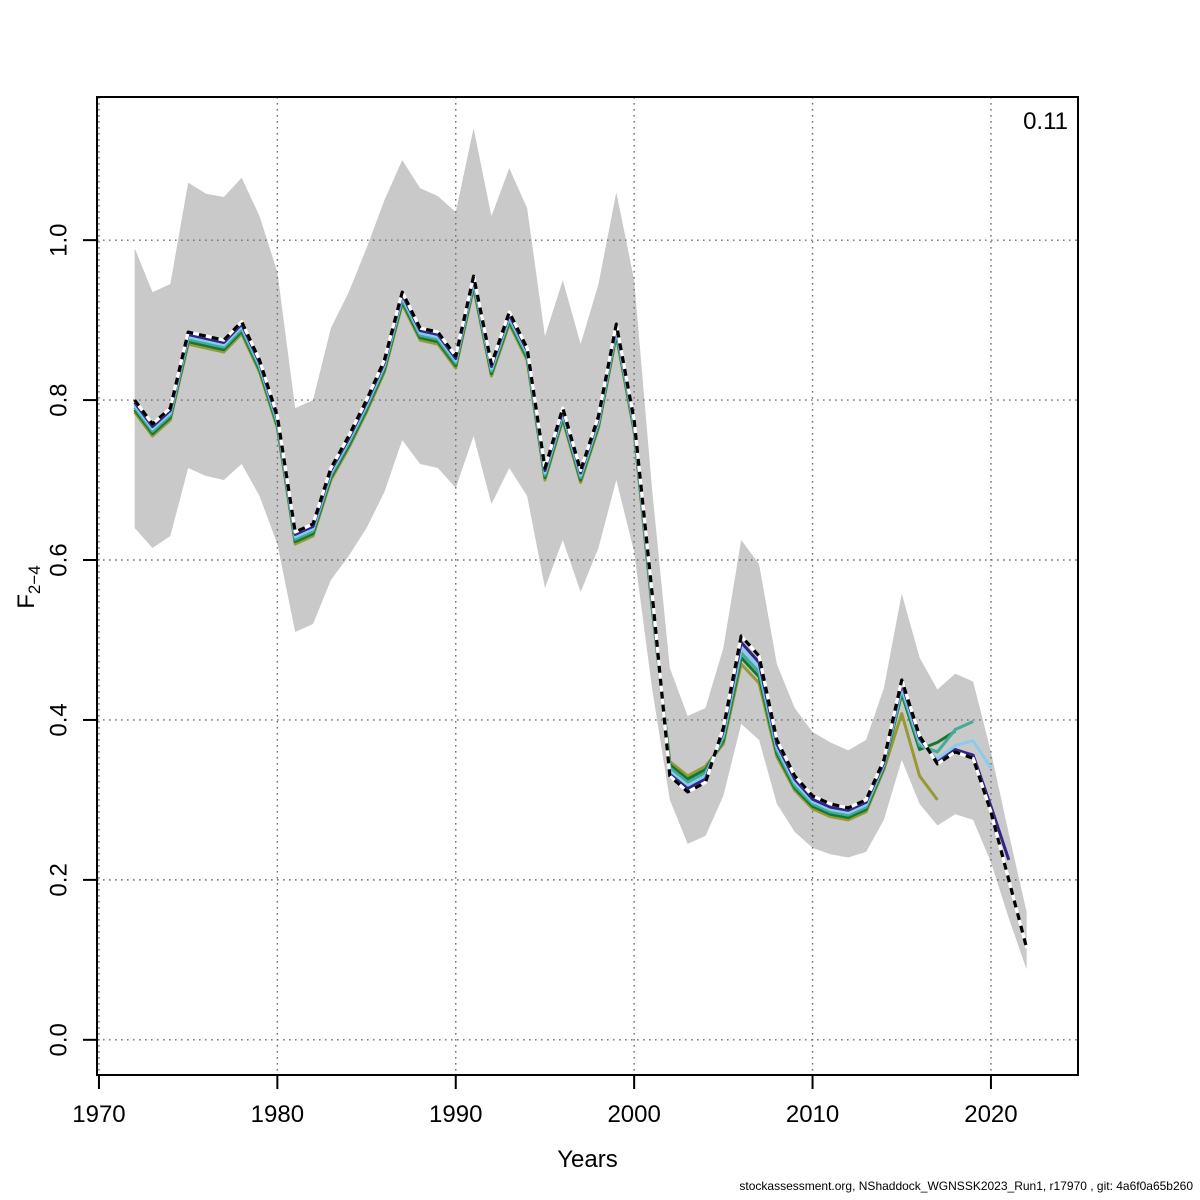 The width and height of the screenshot is (1200, 1200). Describe the element at coordinates (455, 1114) in the screenshot. I see `x-tick-label: 1990` at that location.